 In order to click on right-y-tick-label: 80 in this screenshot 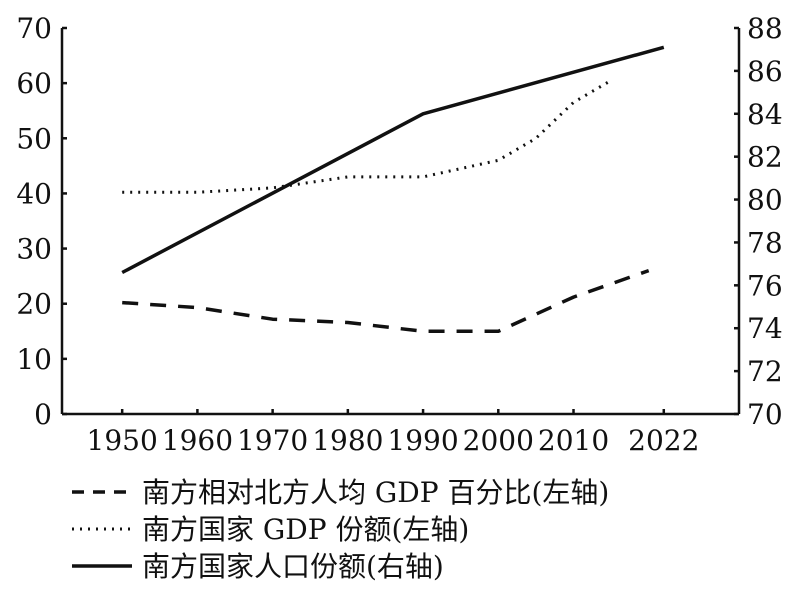, I will do `click(765, 200)`.